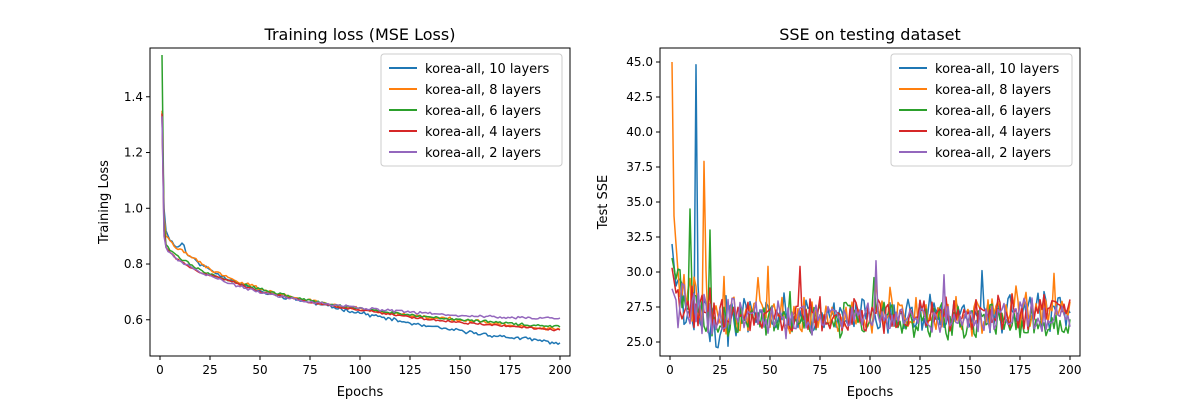 The image size is (1200, 400). Describe the element at coordinates (639, 97) in the screenshot. I see `y-tick-label: 42.5` at that location.